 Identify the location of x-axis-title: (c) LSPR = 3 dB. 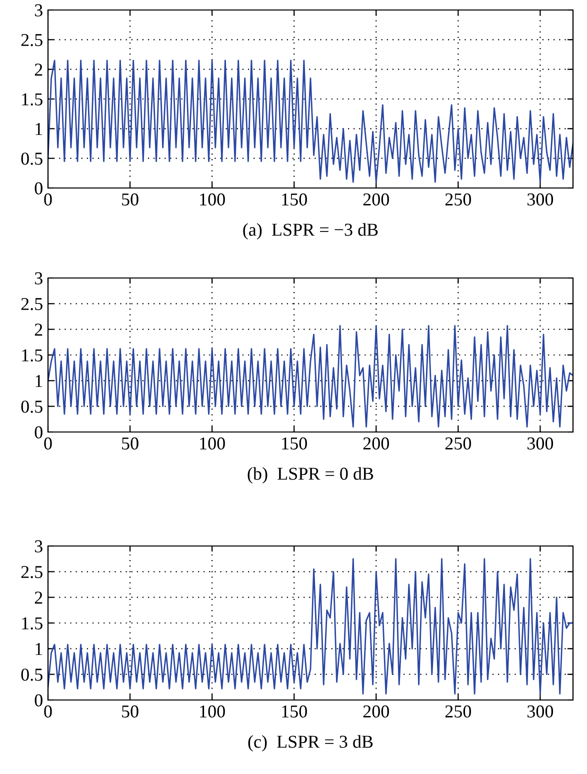
(310, 743).